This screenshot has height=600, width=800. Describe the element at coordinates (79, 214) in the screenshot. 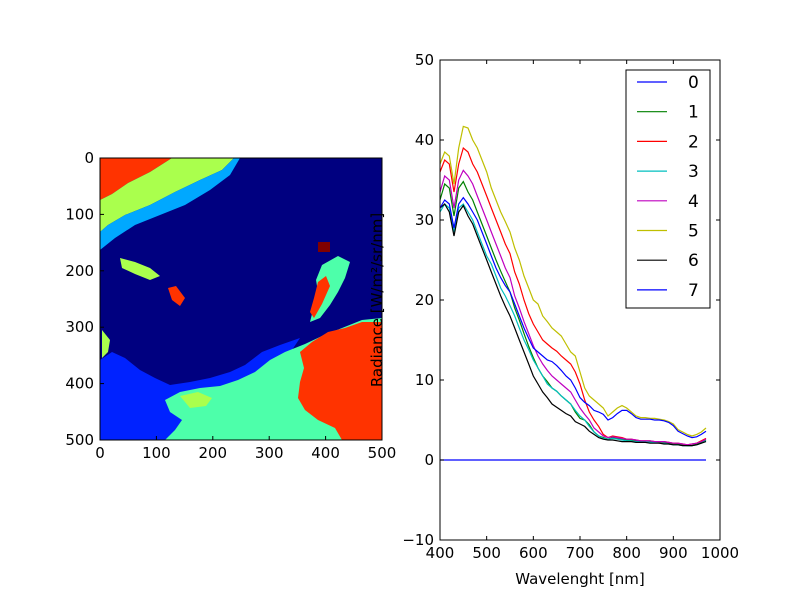

I see `map-y-tick-label: 100` at that location.